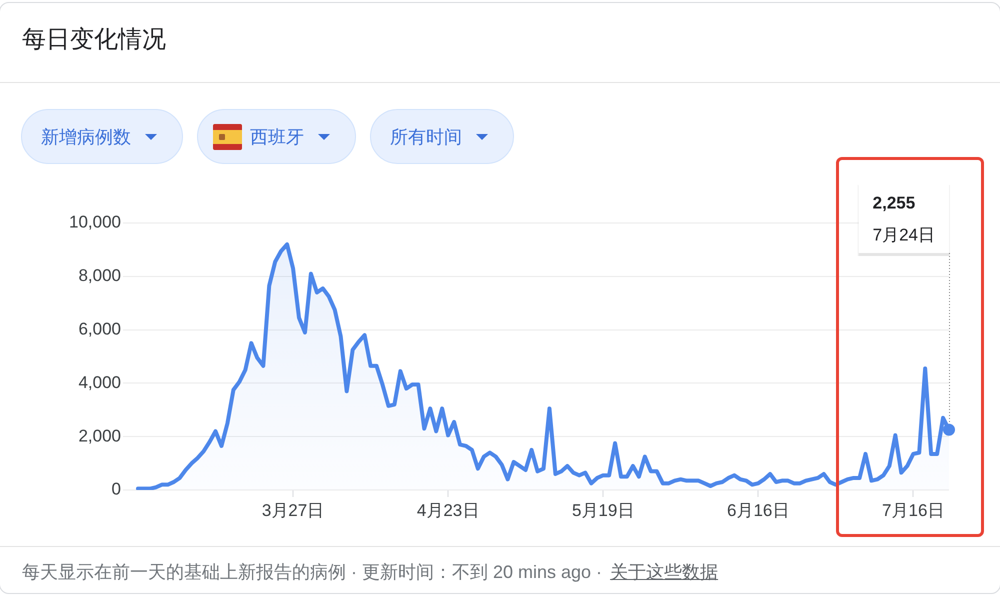 The image size is (1000, 597). What do you see at coordinates (448, 510) in the screenshot?
I see `x-tick-label: 4月23日` at bounding box center [448, 510].